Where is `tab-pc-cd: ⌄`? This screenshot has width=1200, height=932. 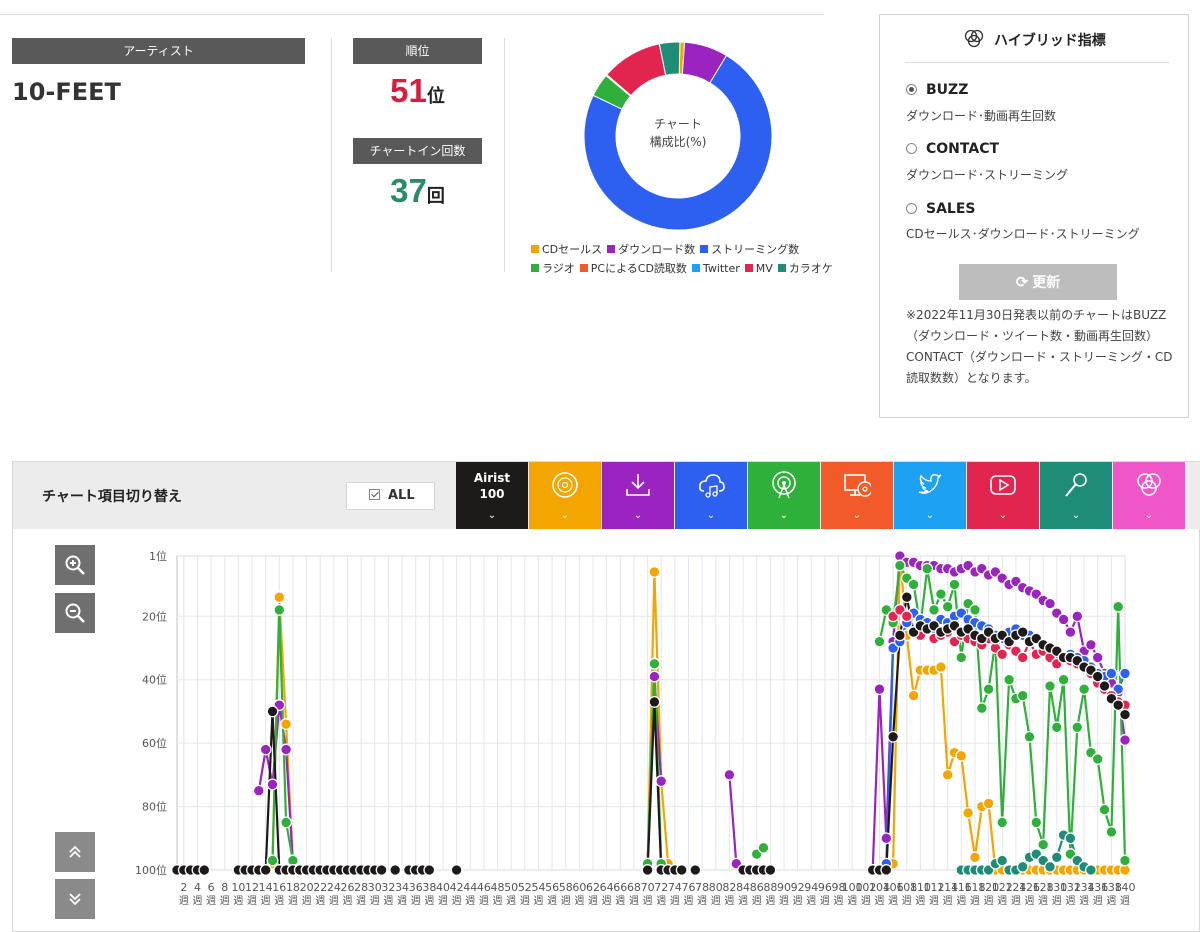 tab-pc-cd: ⌄ is located at coordinates (857, 495).